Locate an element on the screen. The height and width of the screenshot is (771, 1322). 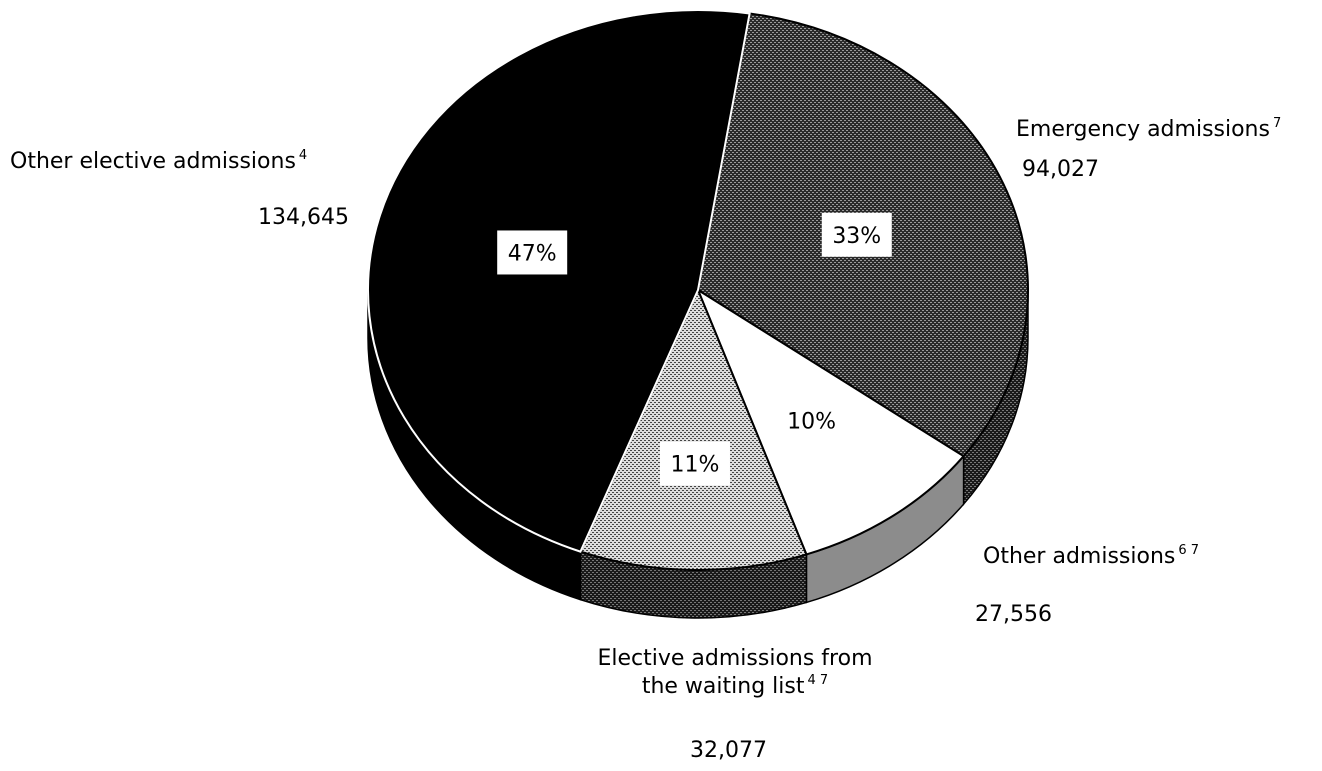
percent-label-text-emergency: 33% is located at coordinates (856, 236).